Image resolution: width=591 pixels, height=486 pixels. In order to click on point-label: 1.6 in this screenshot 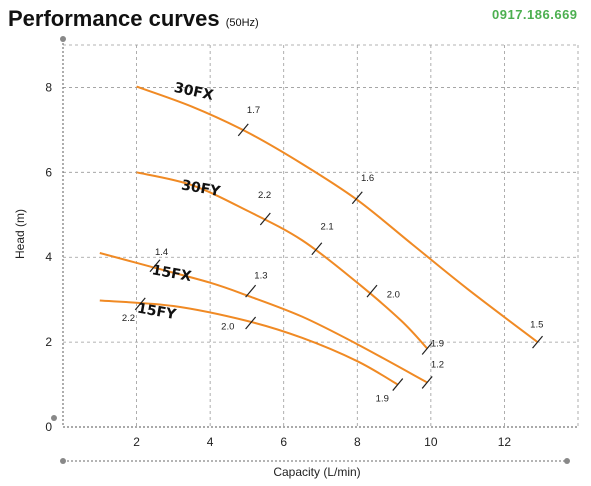, I will do `click(367, 178)`.